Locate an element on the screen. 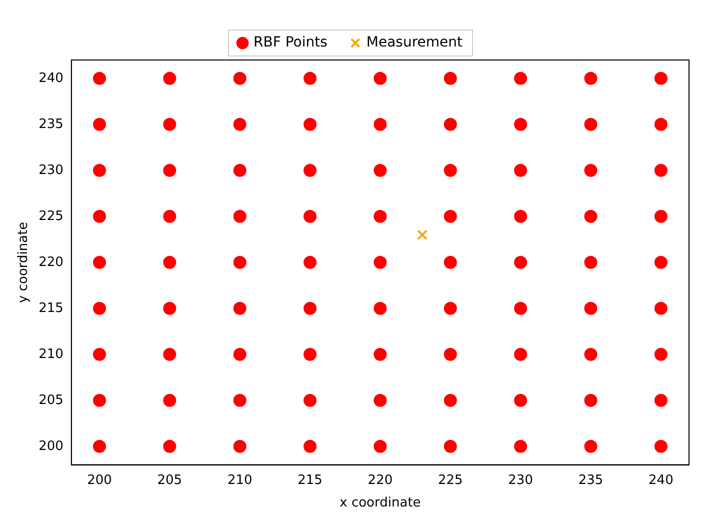  legend-label: RBF Points is located at coordinates (291, 42).